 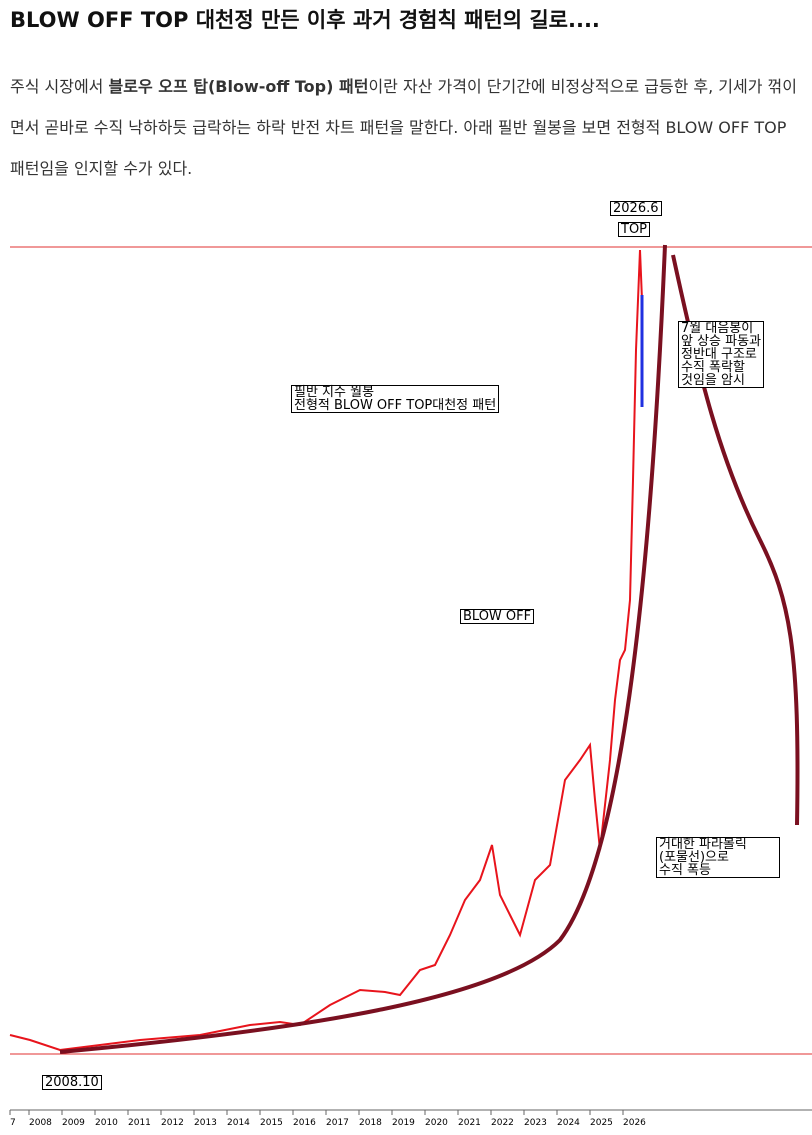 I want to click on x-label: 2023, so click(x=535, y=1123).